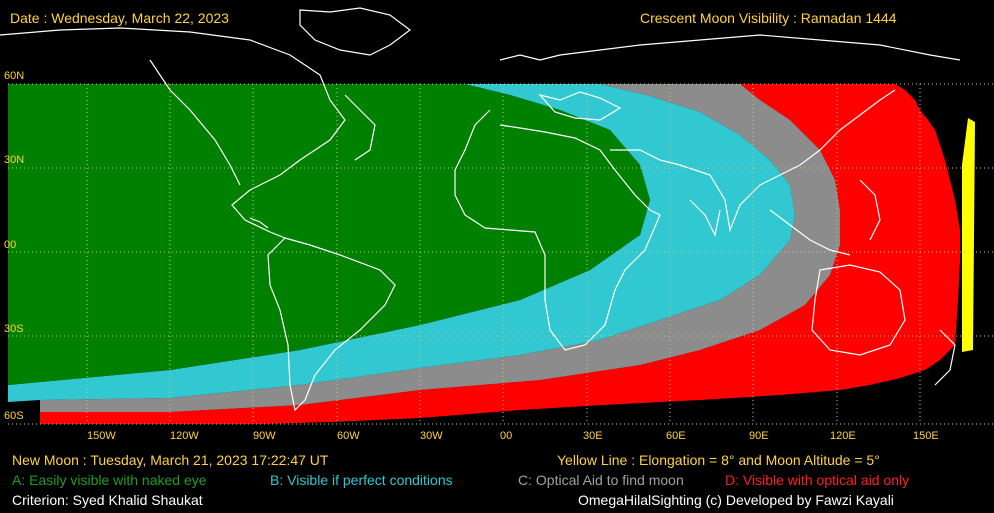  What do you see at coordinates (14, 160) in the screenshot?
I see `lat-label-30n: 30N` at bounding box center [14, 160].